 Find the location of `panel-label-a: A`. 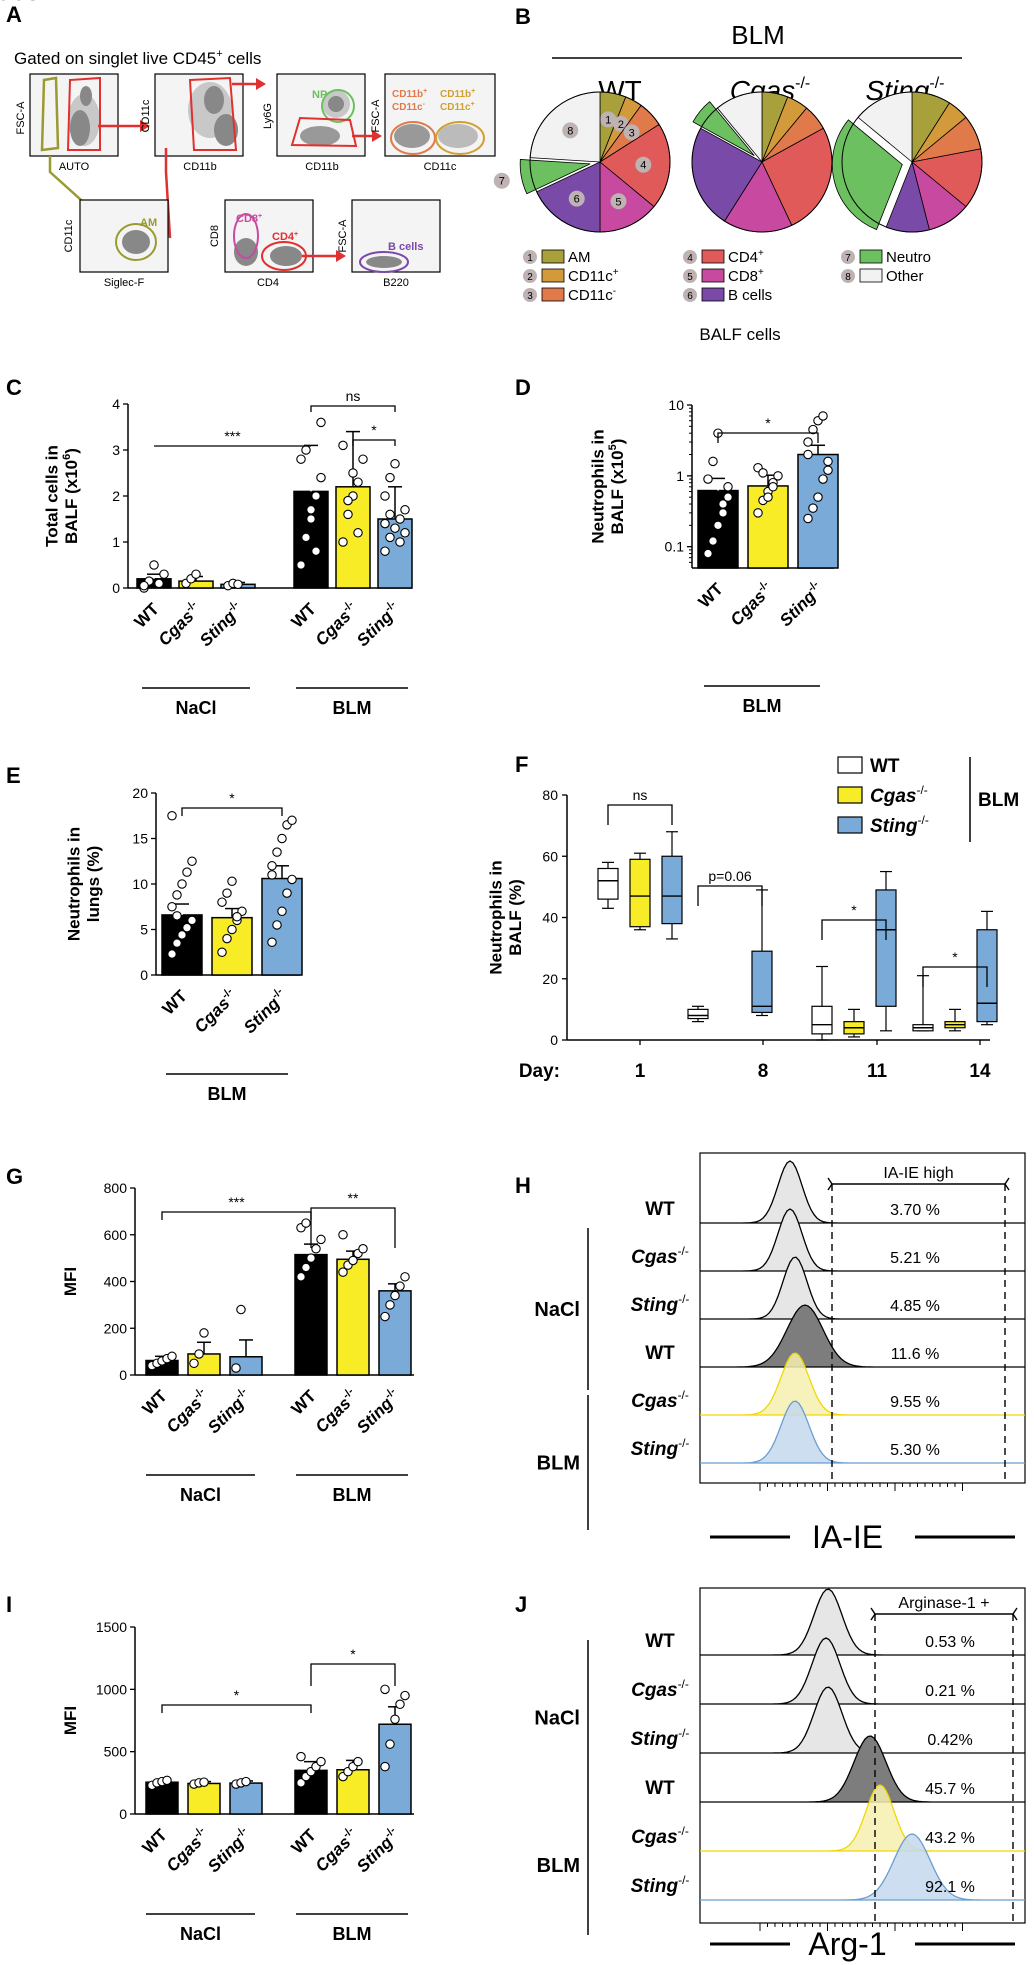

panel-label-a: A is located at coordinates (14, 14).